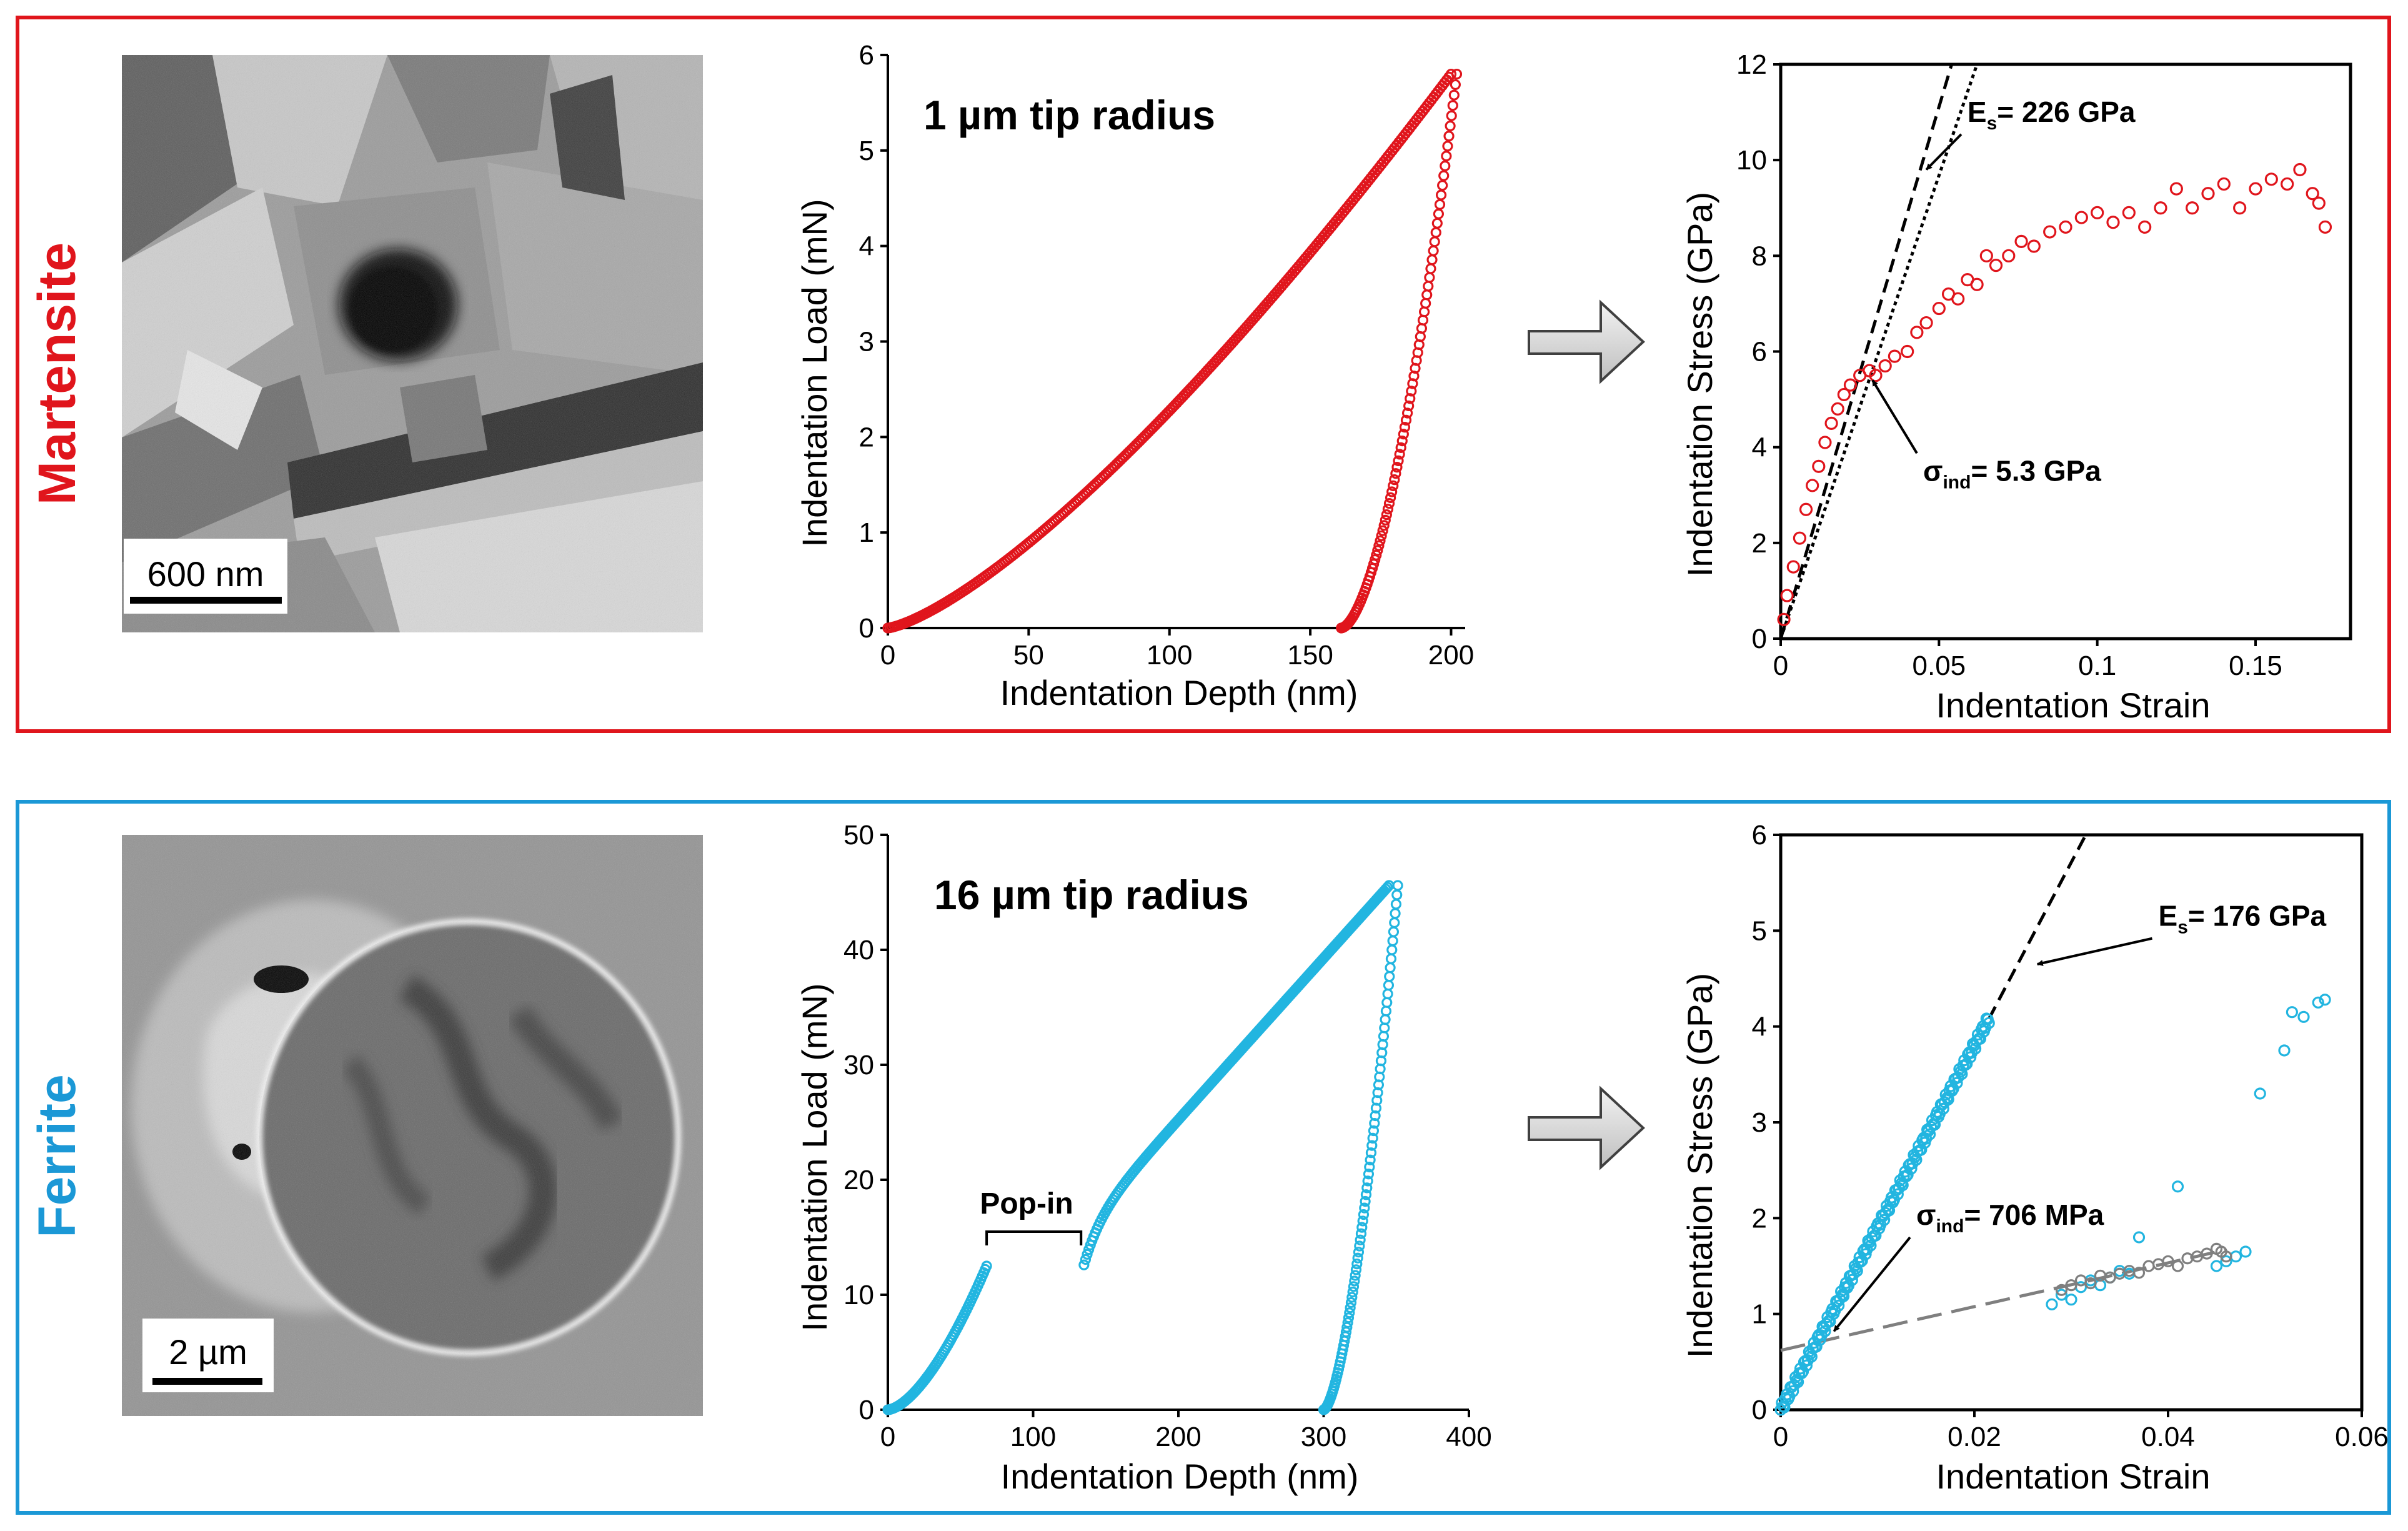 This screenshot has width=2408, height=1531. What do you see at coordinates (866, 1410) in the screenshot?
I see `ferrite-load-depth-y-tick-label: 0` at bounding box center [866, 1410].